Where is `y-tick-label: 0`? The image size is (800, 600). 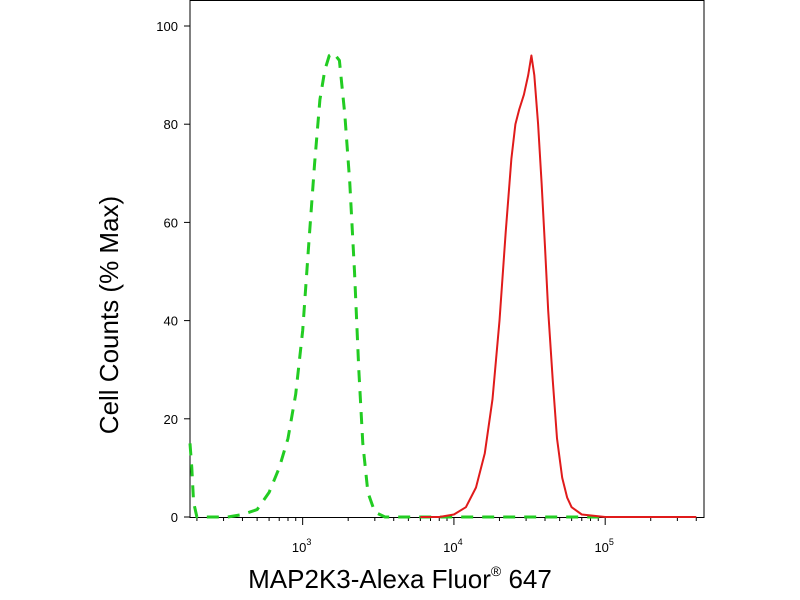
y-tick-label: 0 is located at coordinates (174, 517).